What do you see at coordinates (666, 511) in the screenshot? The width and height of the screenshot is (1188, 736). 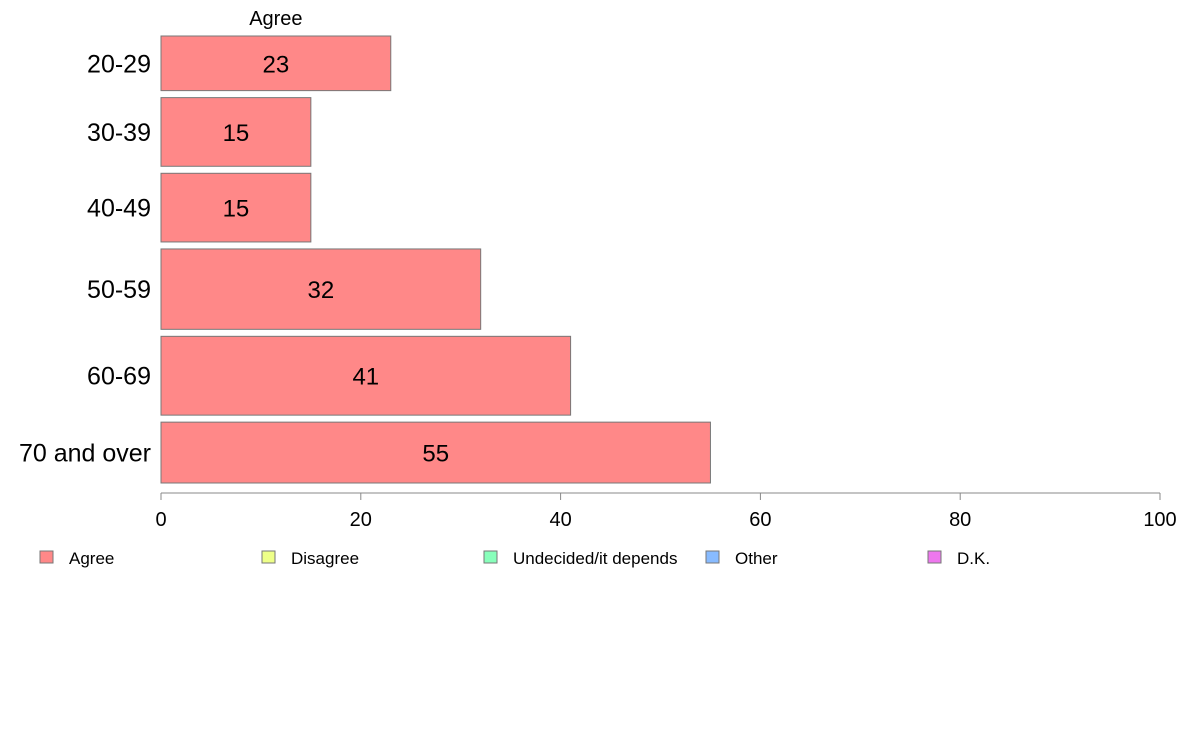 I see `x-axis: 0 20 40 60 80 100` at bounding box center [666, 511].